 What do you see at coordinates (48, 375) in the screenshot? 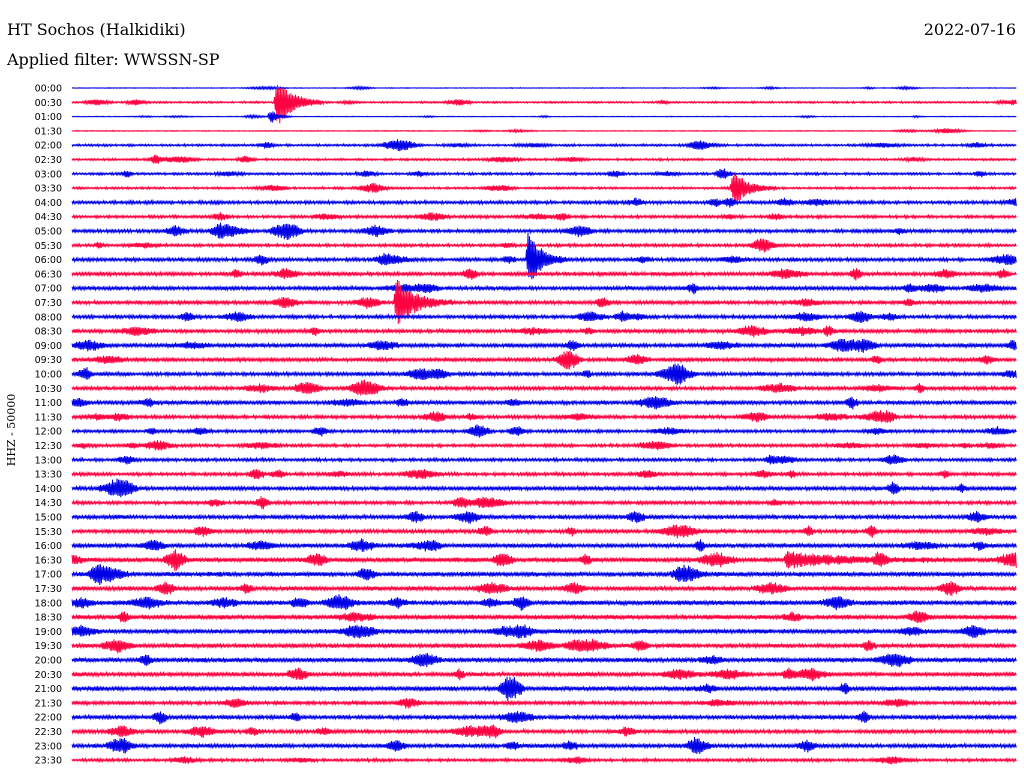
I see `row-time-label: 10:00` at bounding box center [48, 375].